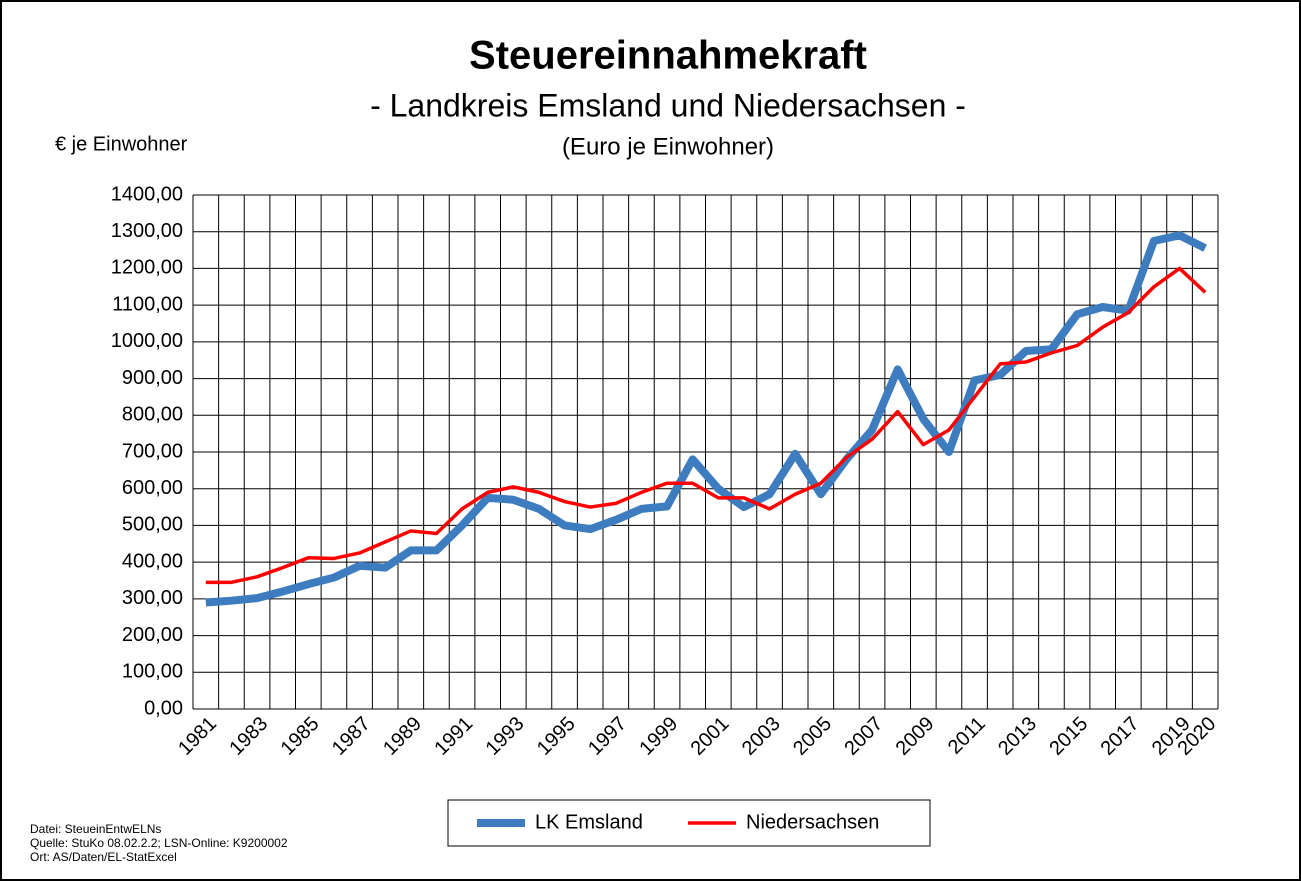 The height and width of the screenshot is (881, 1301). What do you see at coordinates (147, 341) in the screenshot?
I see `y-tick-label: 1000,00` at bounding box center [147, 341].